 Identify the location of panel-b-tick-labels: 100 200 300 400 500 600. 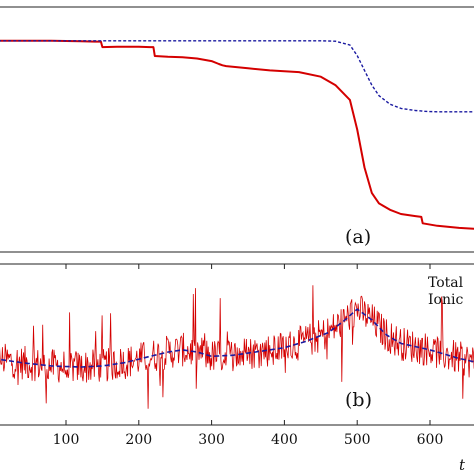
(248, 440).